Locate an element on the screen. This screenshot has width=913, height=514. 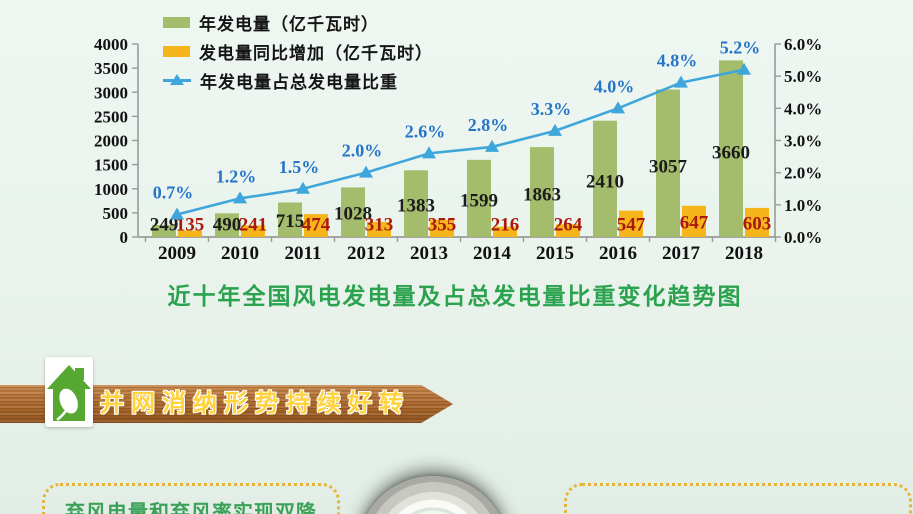
bars-yoy-increase is located at coordinates (473, 221).